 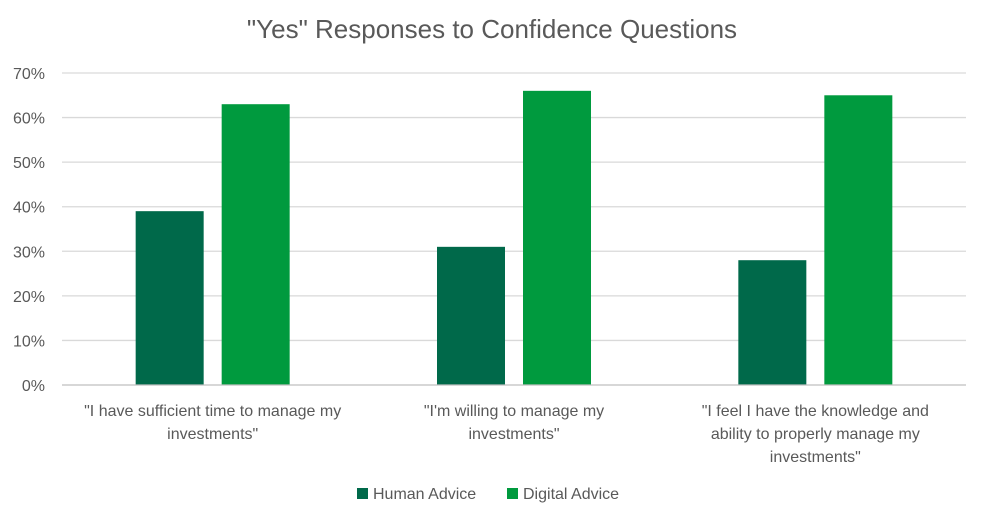 What do you see at coordinates (212, 411) in the screenshot?
I see `x-category-label: "I have sufficient time to manage my` at bounding box center [212, 411].